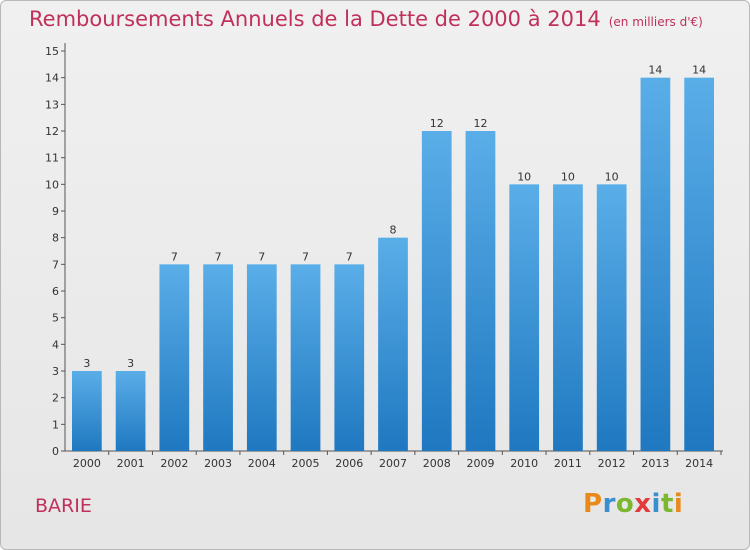 This screenshot has width=750, height=550. Describe the element at coordinates (349, 256) in the screenshot. I see `data-label-2006: 7` at that location.